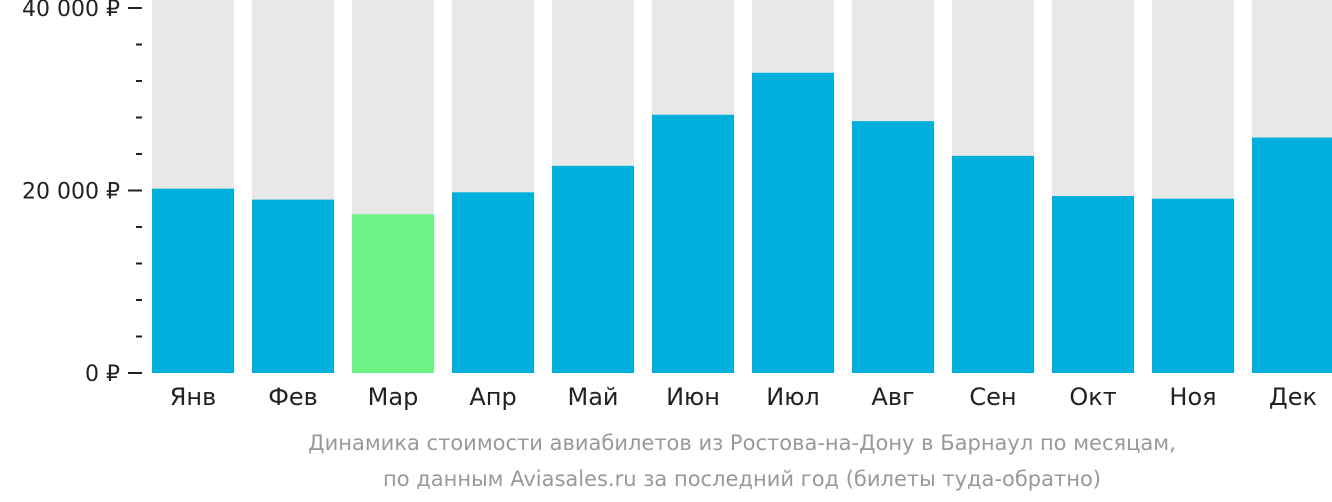  I want to click on bar-lowest-price, so click(393, 293).